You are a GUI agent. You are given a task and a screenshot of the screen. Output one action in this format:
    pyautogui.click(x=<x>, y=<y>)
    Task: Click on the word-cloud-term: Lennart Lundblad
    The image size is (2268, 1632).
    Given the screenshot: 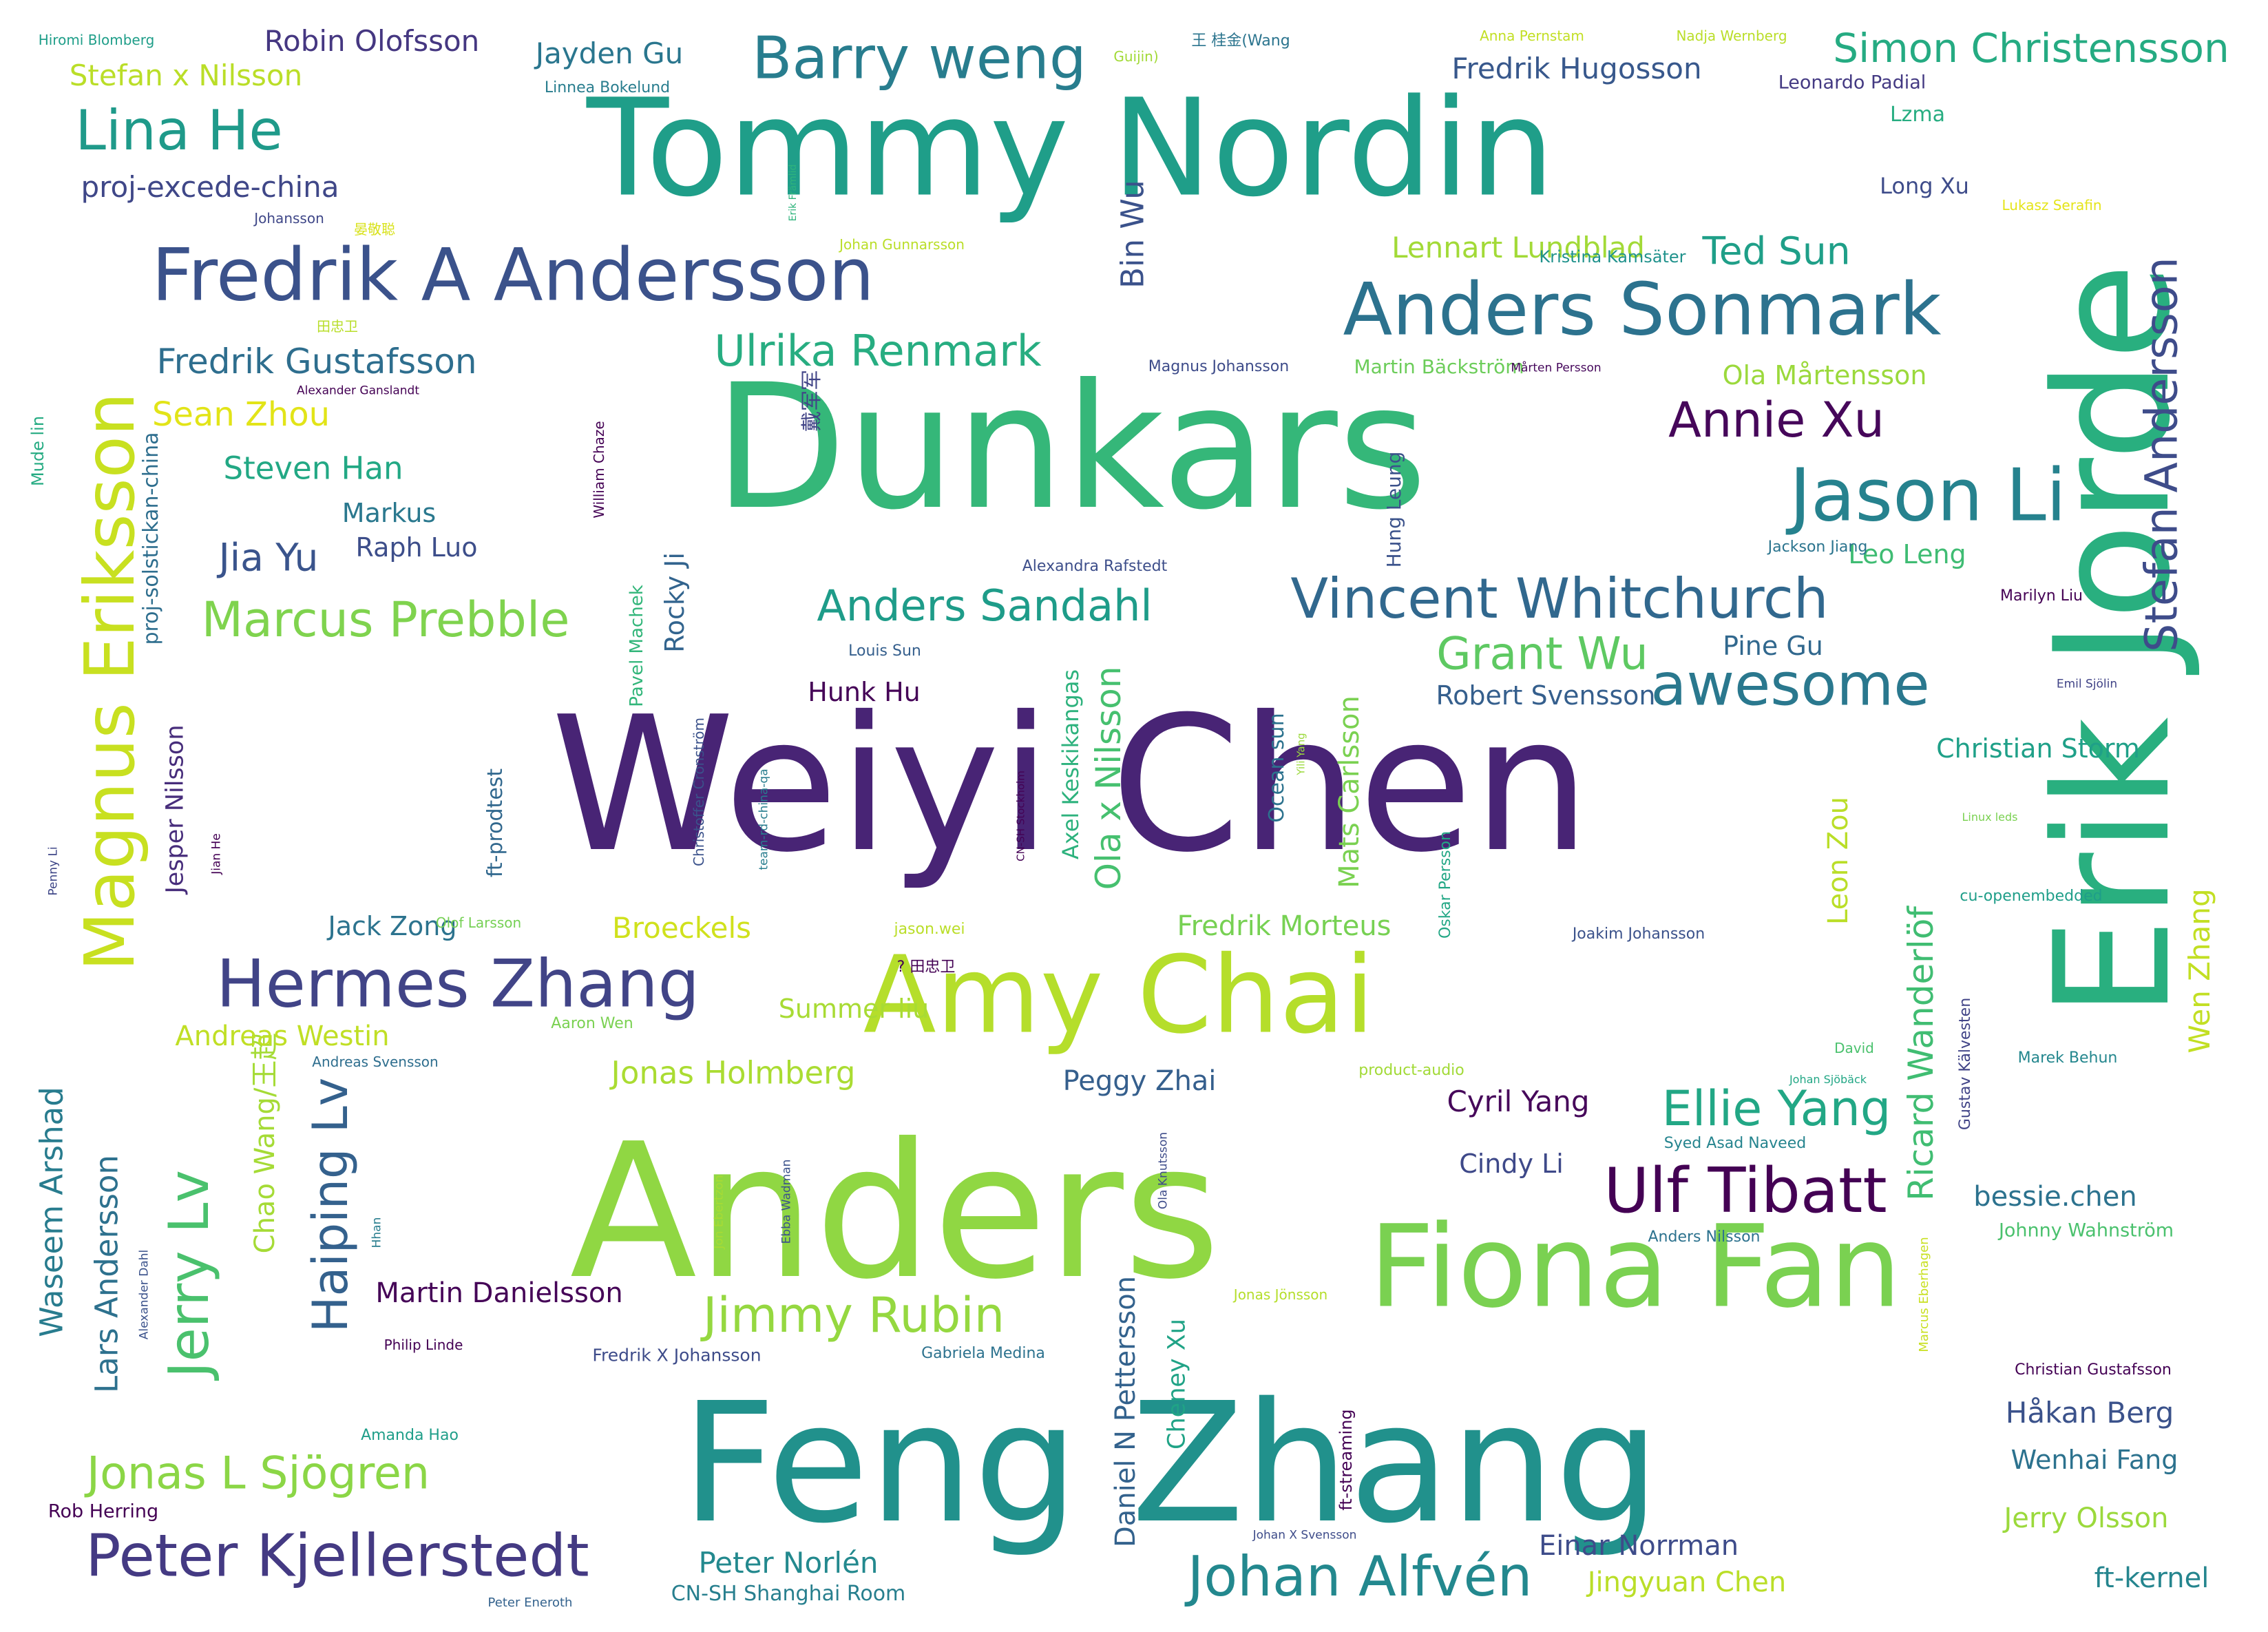 What is the action you would take?
    pyautogui.click(x=1518, y=247)
    